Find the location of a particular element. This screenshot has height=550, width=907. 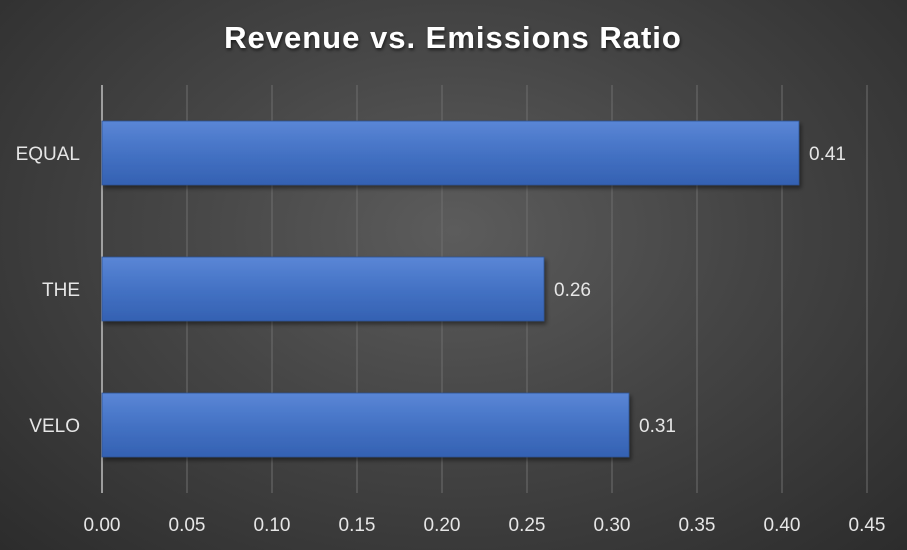

x-tick-label: 0.05 is located at coordinates (187, 525).